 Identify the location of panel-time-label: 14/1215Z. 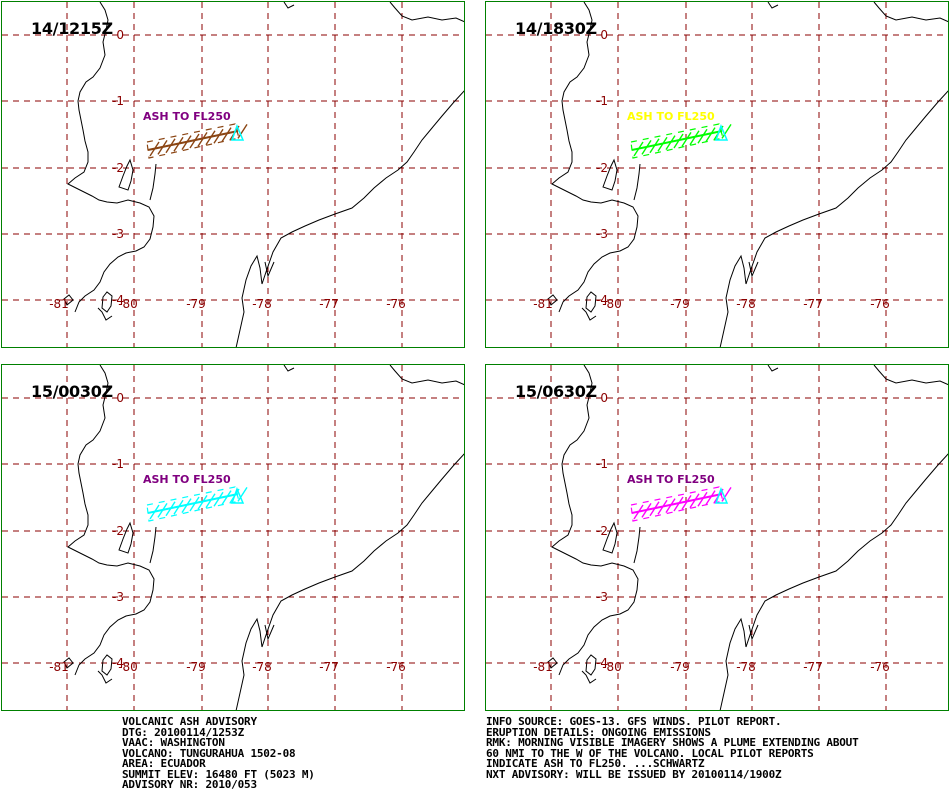
(72, 28).